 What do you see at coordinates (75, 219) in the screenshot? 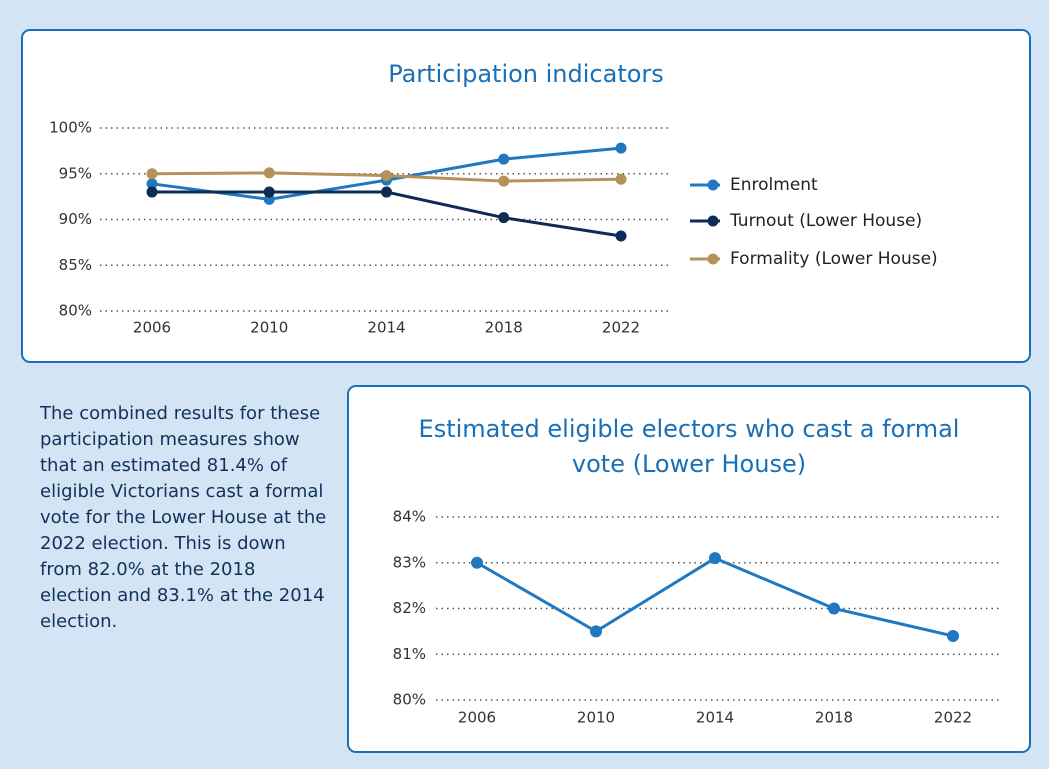
I see `y-tick-label: 90%` at bounding box center [75, 219].